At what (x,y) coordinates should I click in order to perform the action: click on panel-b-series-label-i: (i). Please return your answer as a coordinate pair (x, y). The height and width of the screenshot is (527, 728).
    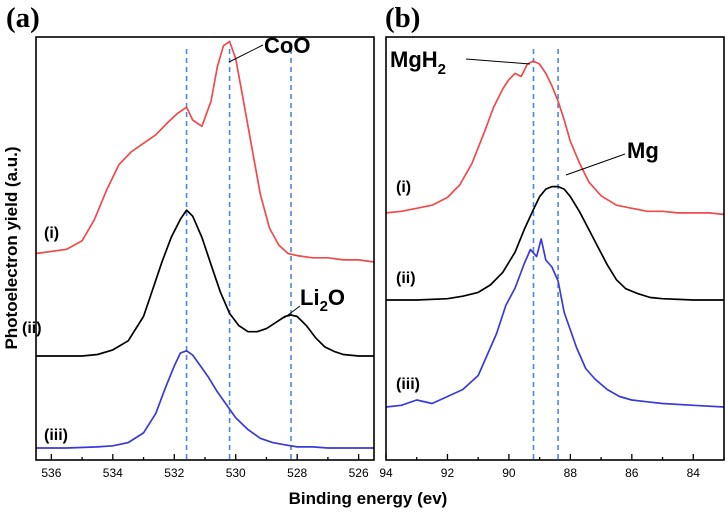
    Looking at the image, I should click on (403, 187).